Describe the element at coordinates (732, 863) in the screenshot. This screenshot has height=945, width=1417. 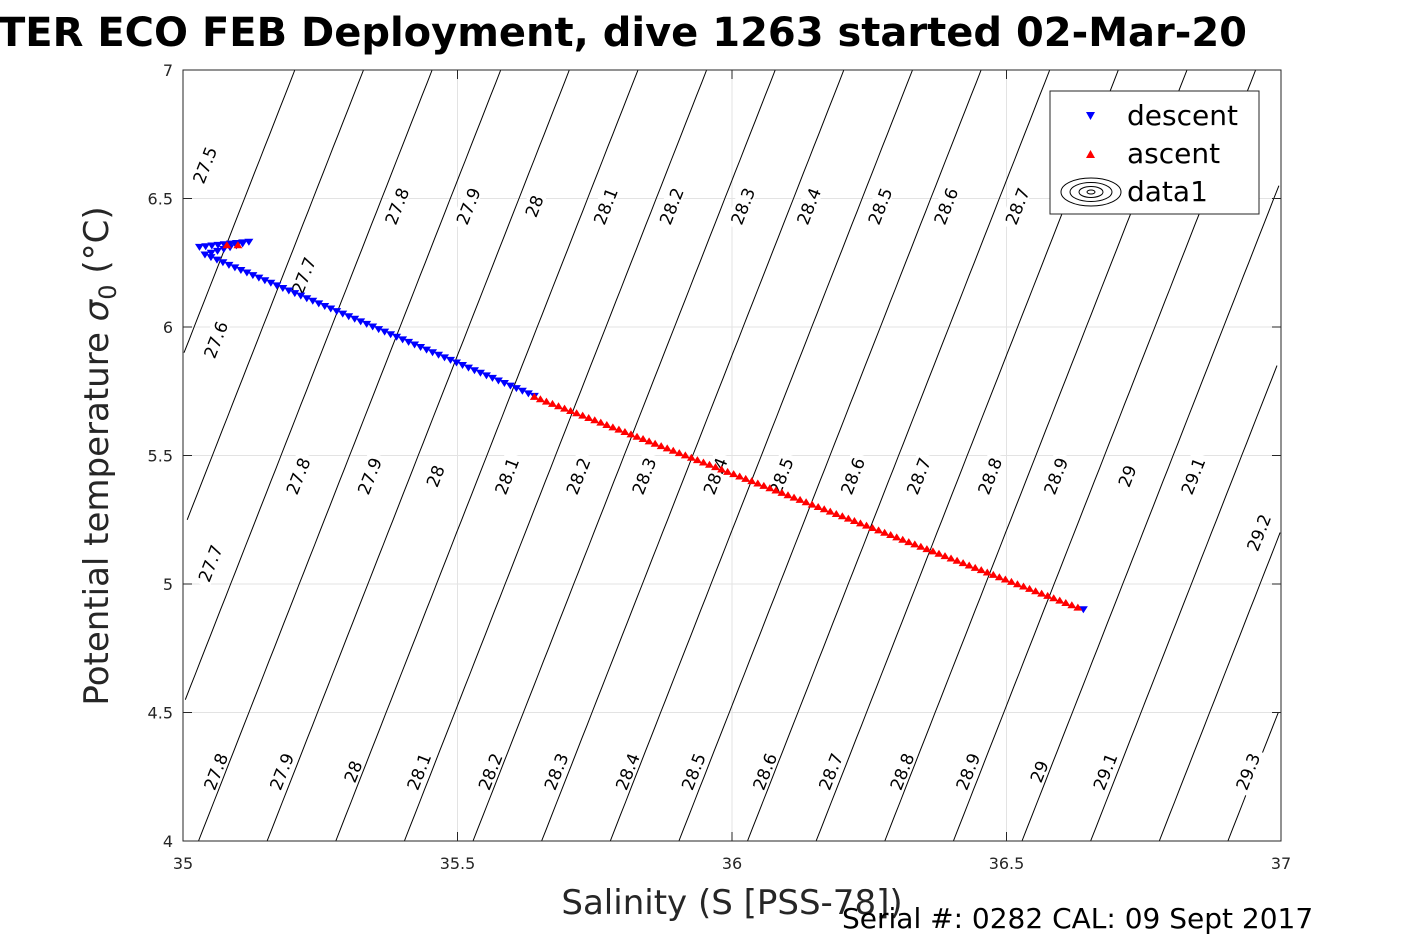
I see `x-tick-label: 36` at that location.